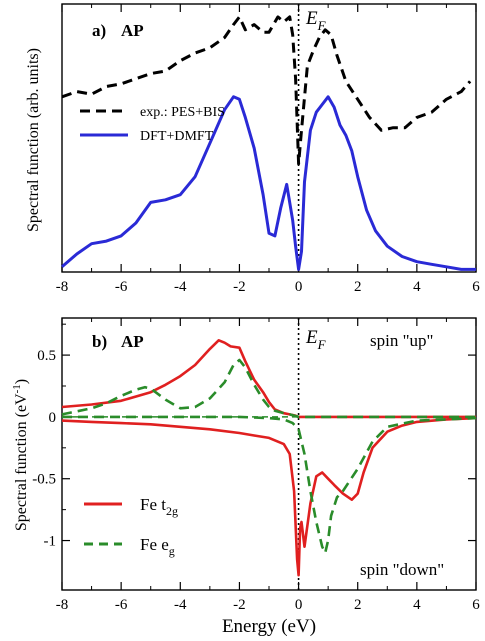 The width and height of the screenshot is (485, 641). I want to click on panel-a-label: a), so click(99, 30).